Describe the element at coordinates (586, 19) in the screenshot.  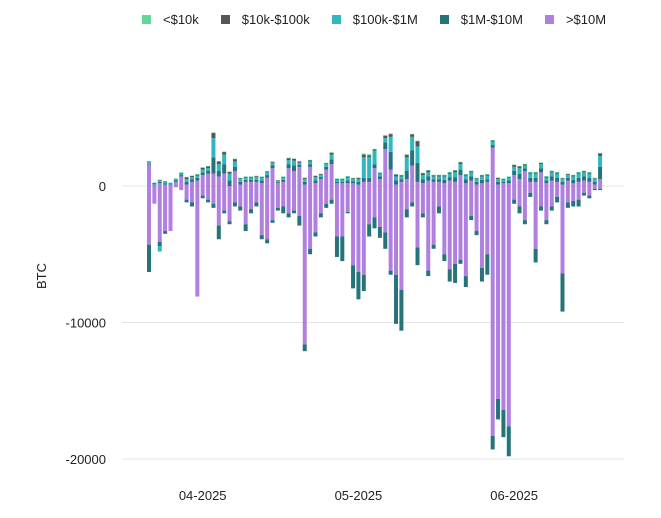
I see `legend-label: >$10M` at that location.